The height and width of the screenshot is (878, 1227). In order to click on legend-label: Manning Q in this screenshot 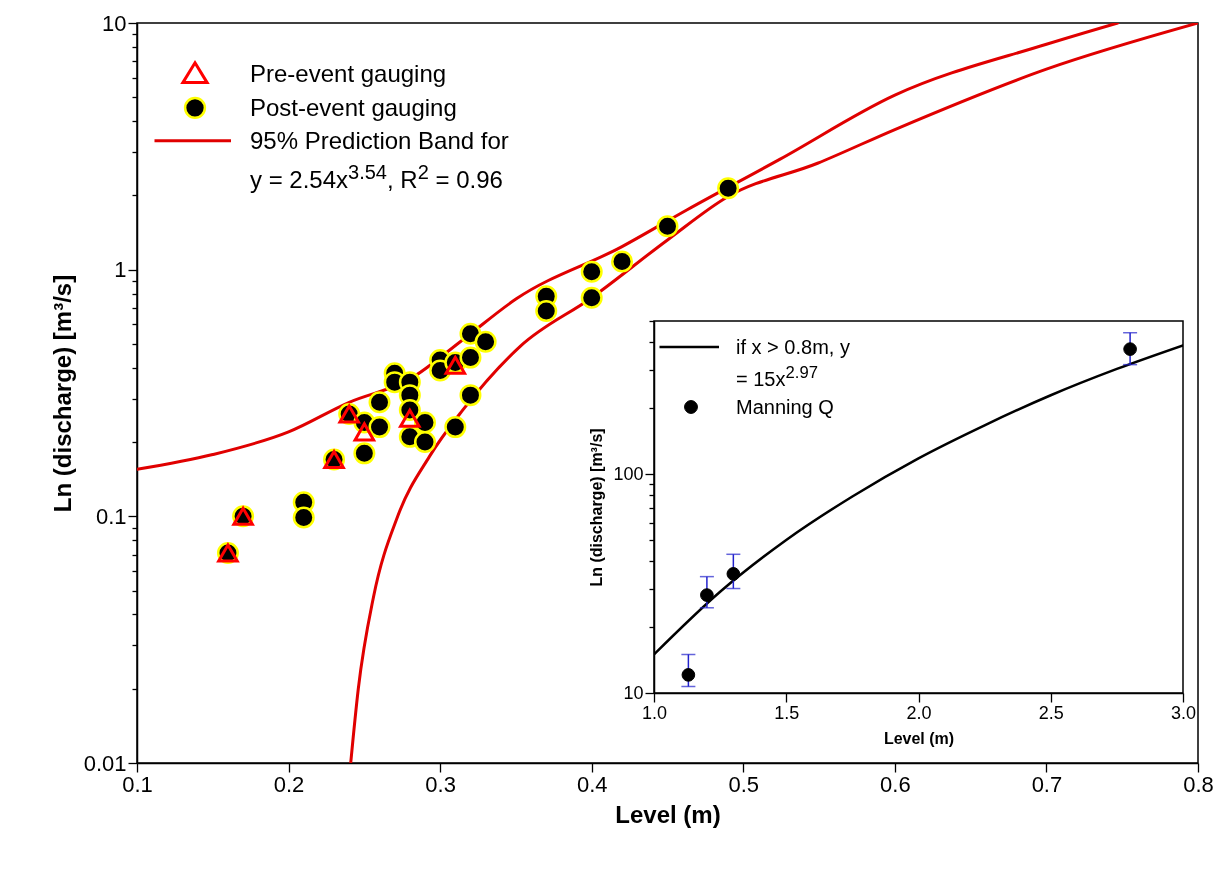, I will do `click(785, 407)`.